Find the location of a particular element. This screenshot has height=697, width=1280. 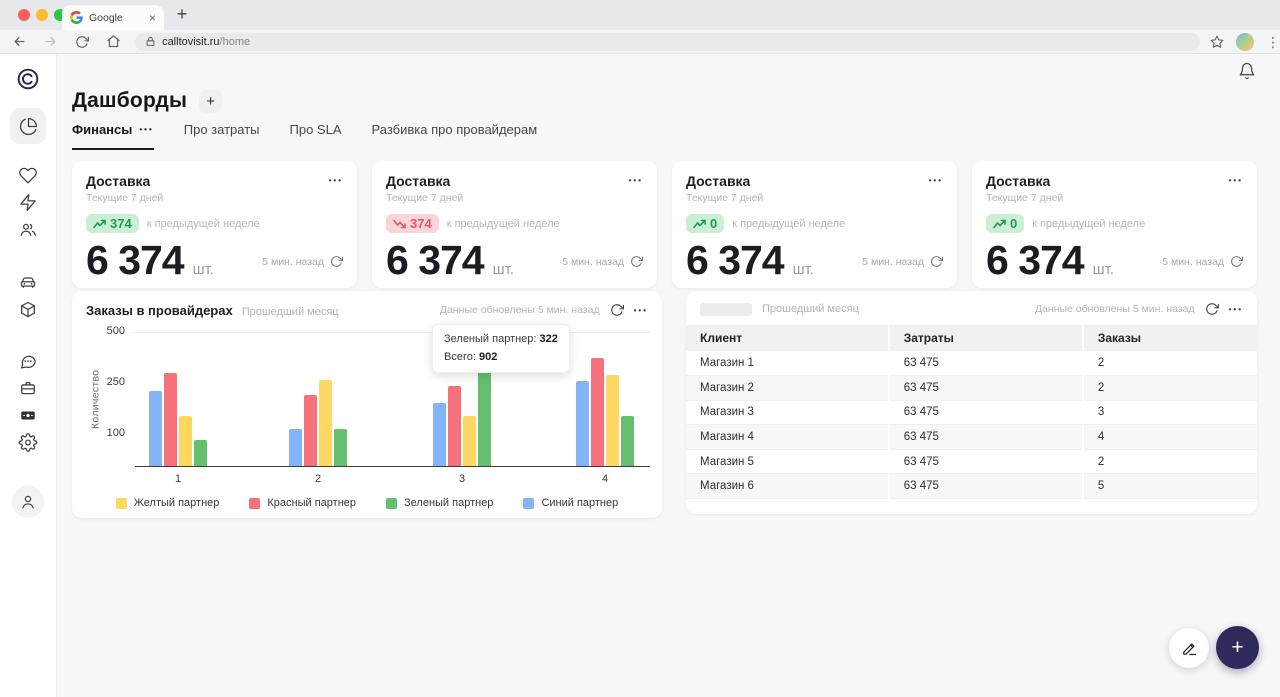

trend-up-icon is located at coordinates (699, 224).